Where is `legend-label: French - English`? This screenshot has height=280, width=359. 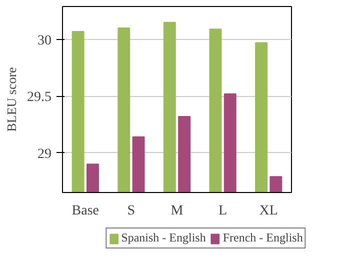 legend-label: French - English is located at coordinates (262, 238).